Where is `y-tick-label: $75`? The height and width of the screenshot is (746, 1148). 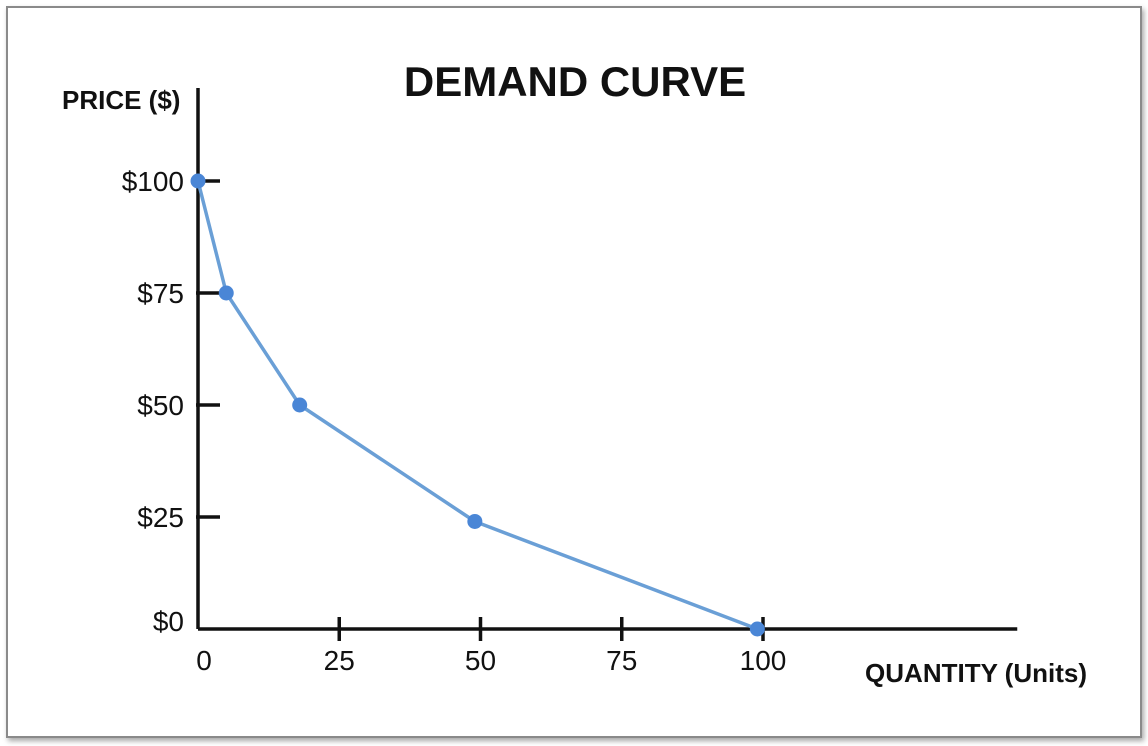
y-tick-label: $75 is located at coordinates (160, 293).